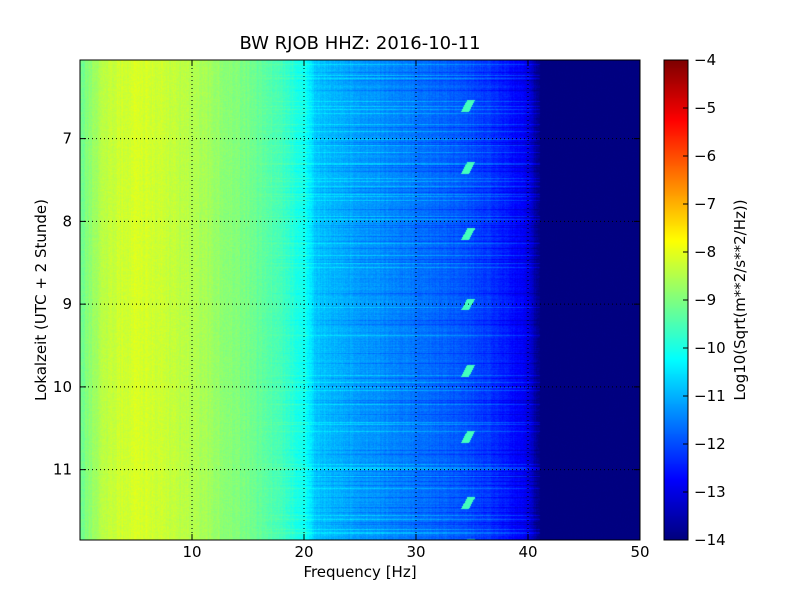 Image resolution: width=800 pixels, height=600 pixels. Describe the element at coordinates (740, 299) in the screenshot. I see `colorbar-label: Log10(Sqrt(m**2/s**2/Hz))` at that location.